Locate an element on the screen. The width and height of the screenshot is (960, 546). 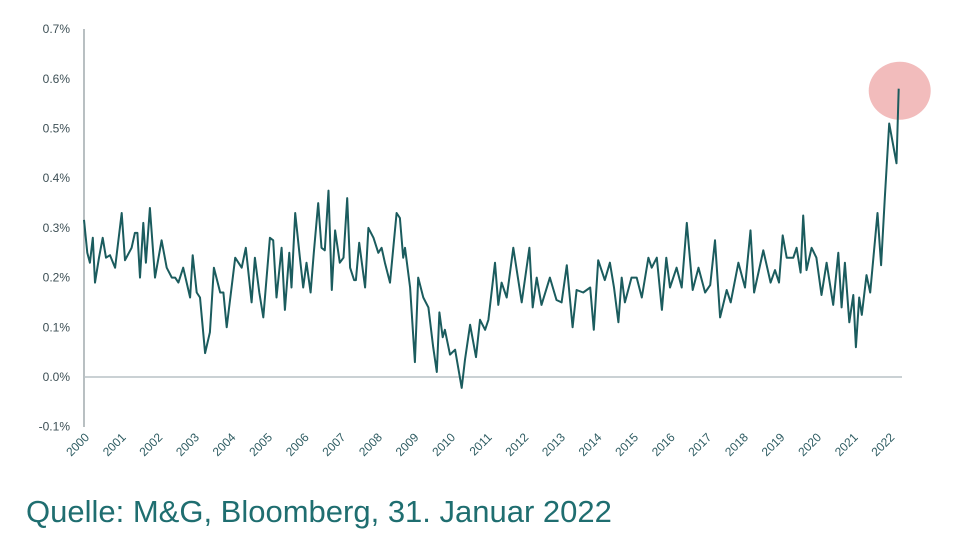
x-tick-label: 2000 is located at coordinates (77, 444).